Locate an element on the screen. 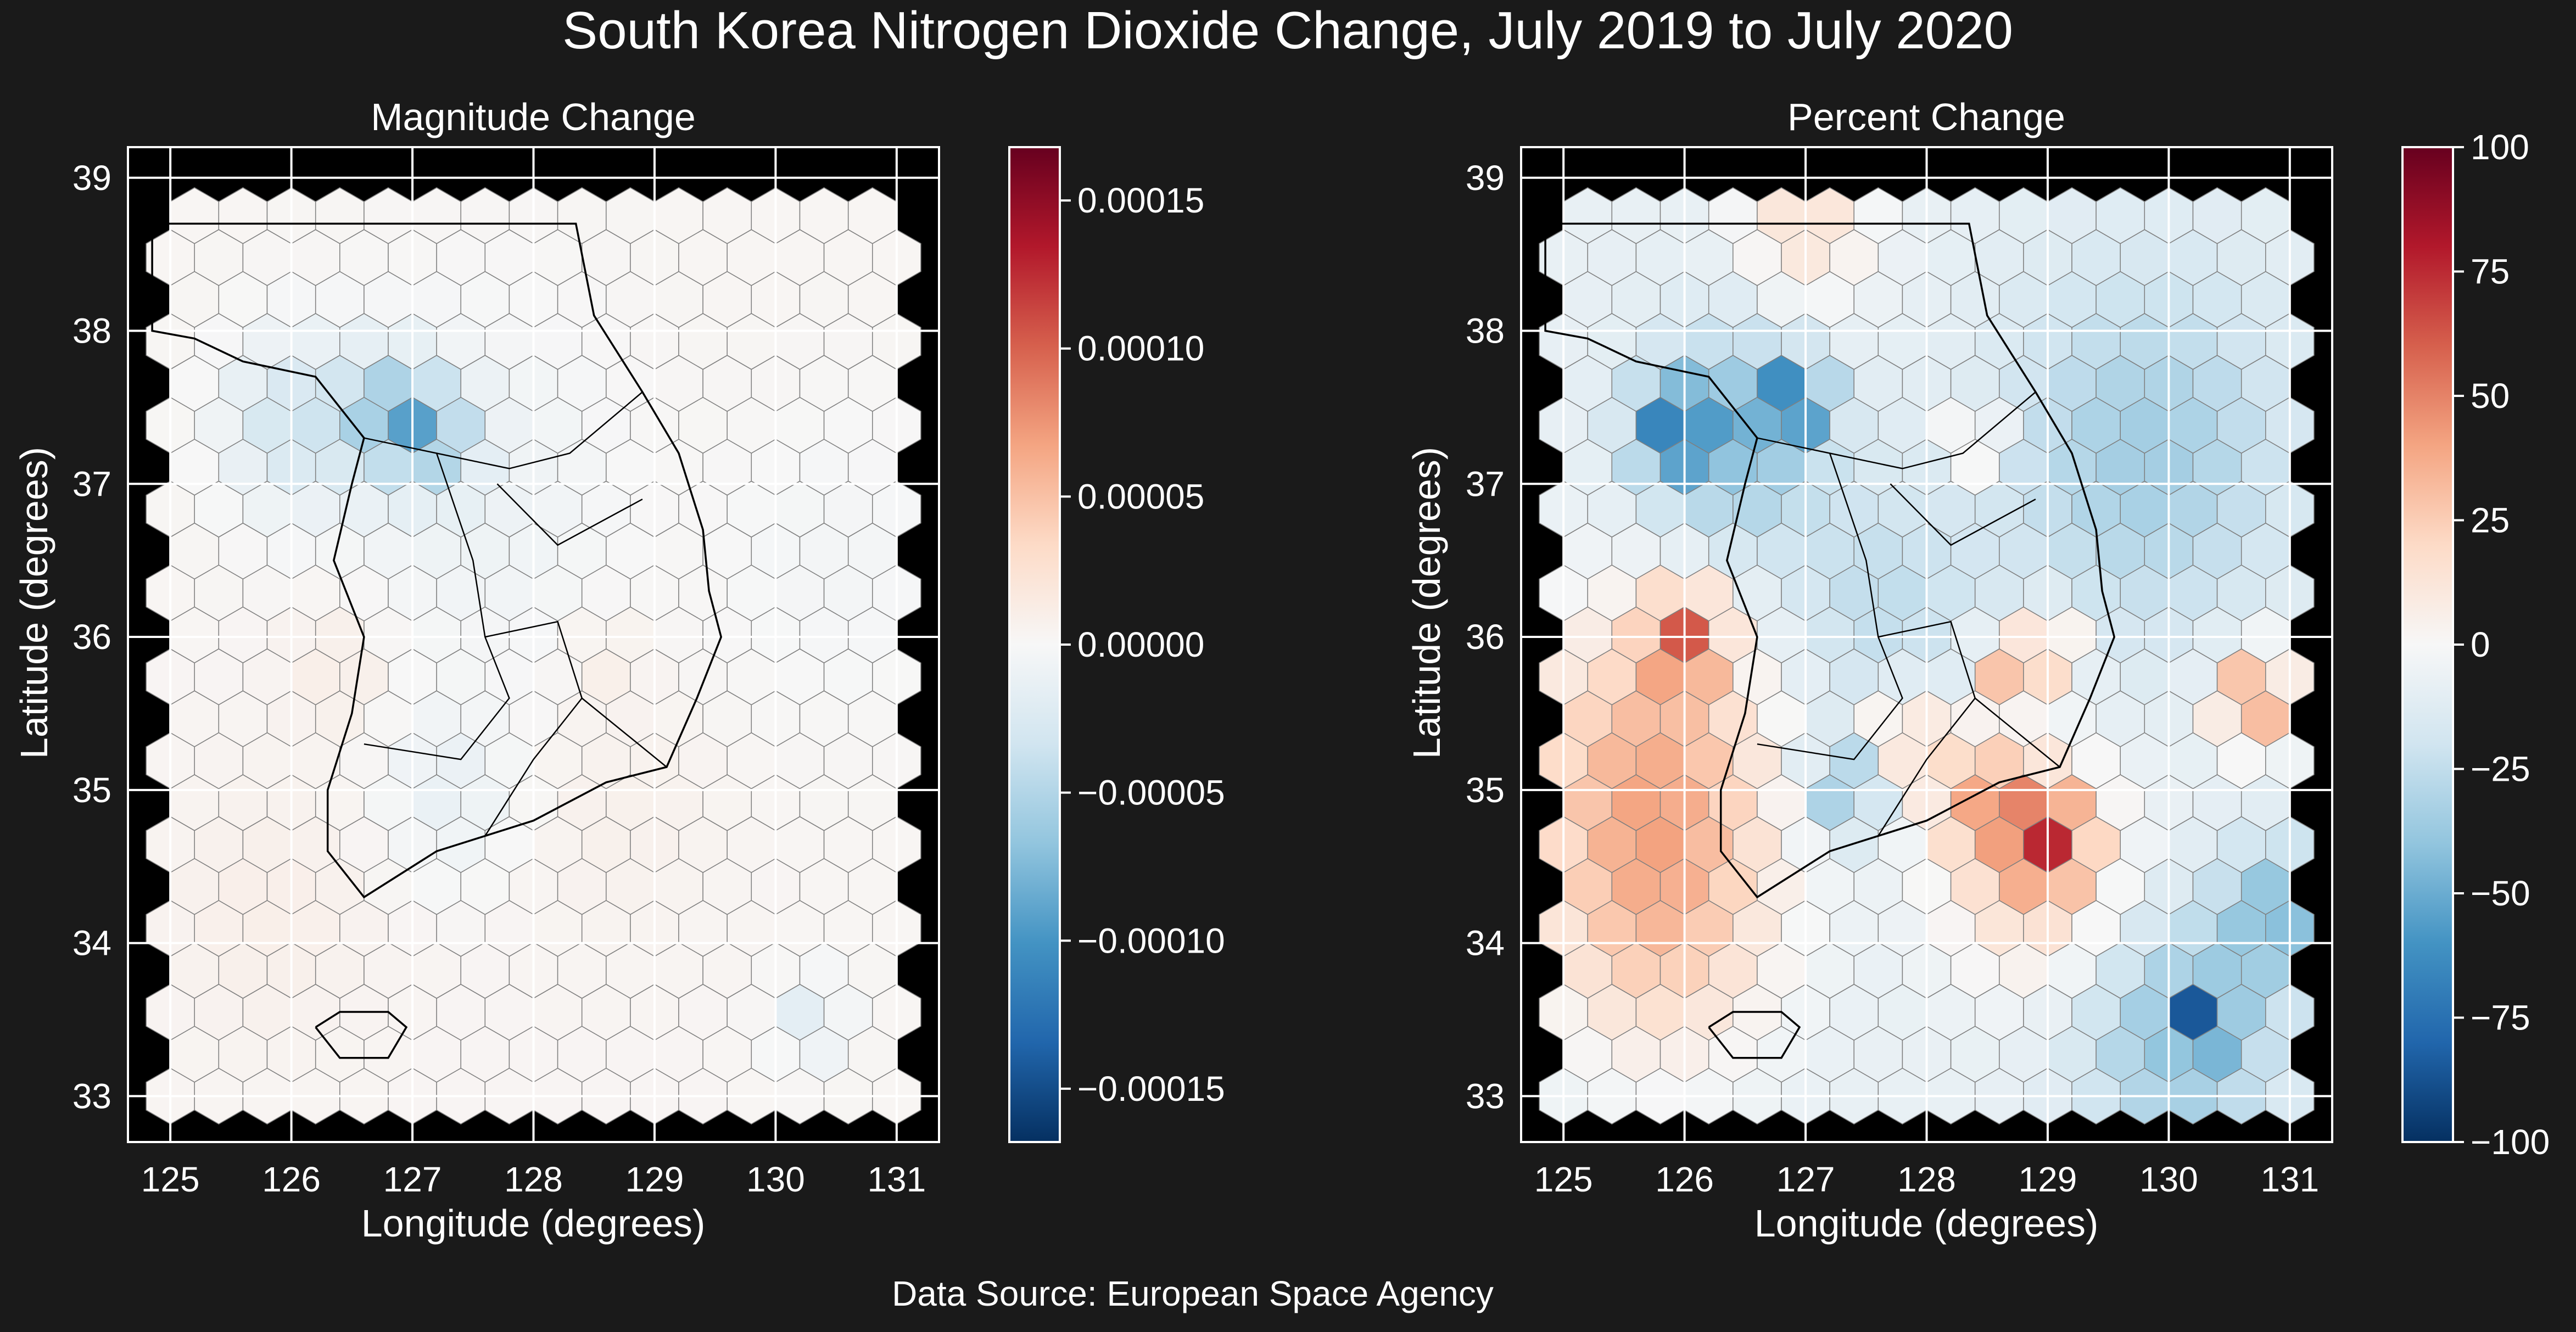  colorbar-tick-label: 25 is located at coordinates (2491, 520).